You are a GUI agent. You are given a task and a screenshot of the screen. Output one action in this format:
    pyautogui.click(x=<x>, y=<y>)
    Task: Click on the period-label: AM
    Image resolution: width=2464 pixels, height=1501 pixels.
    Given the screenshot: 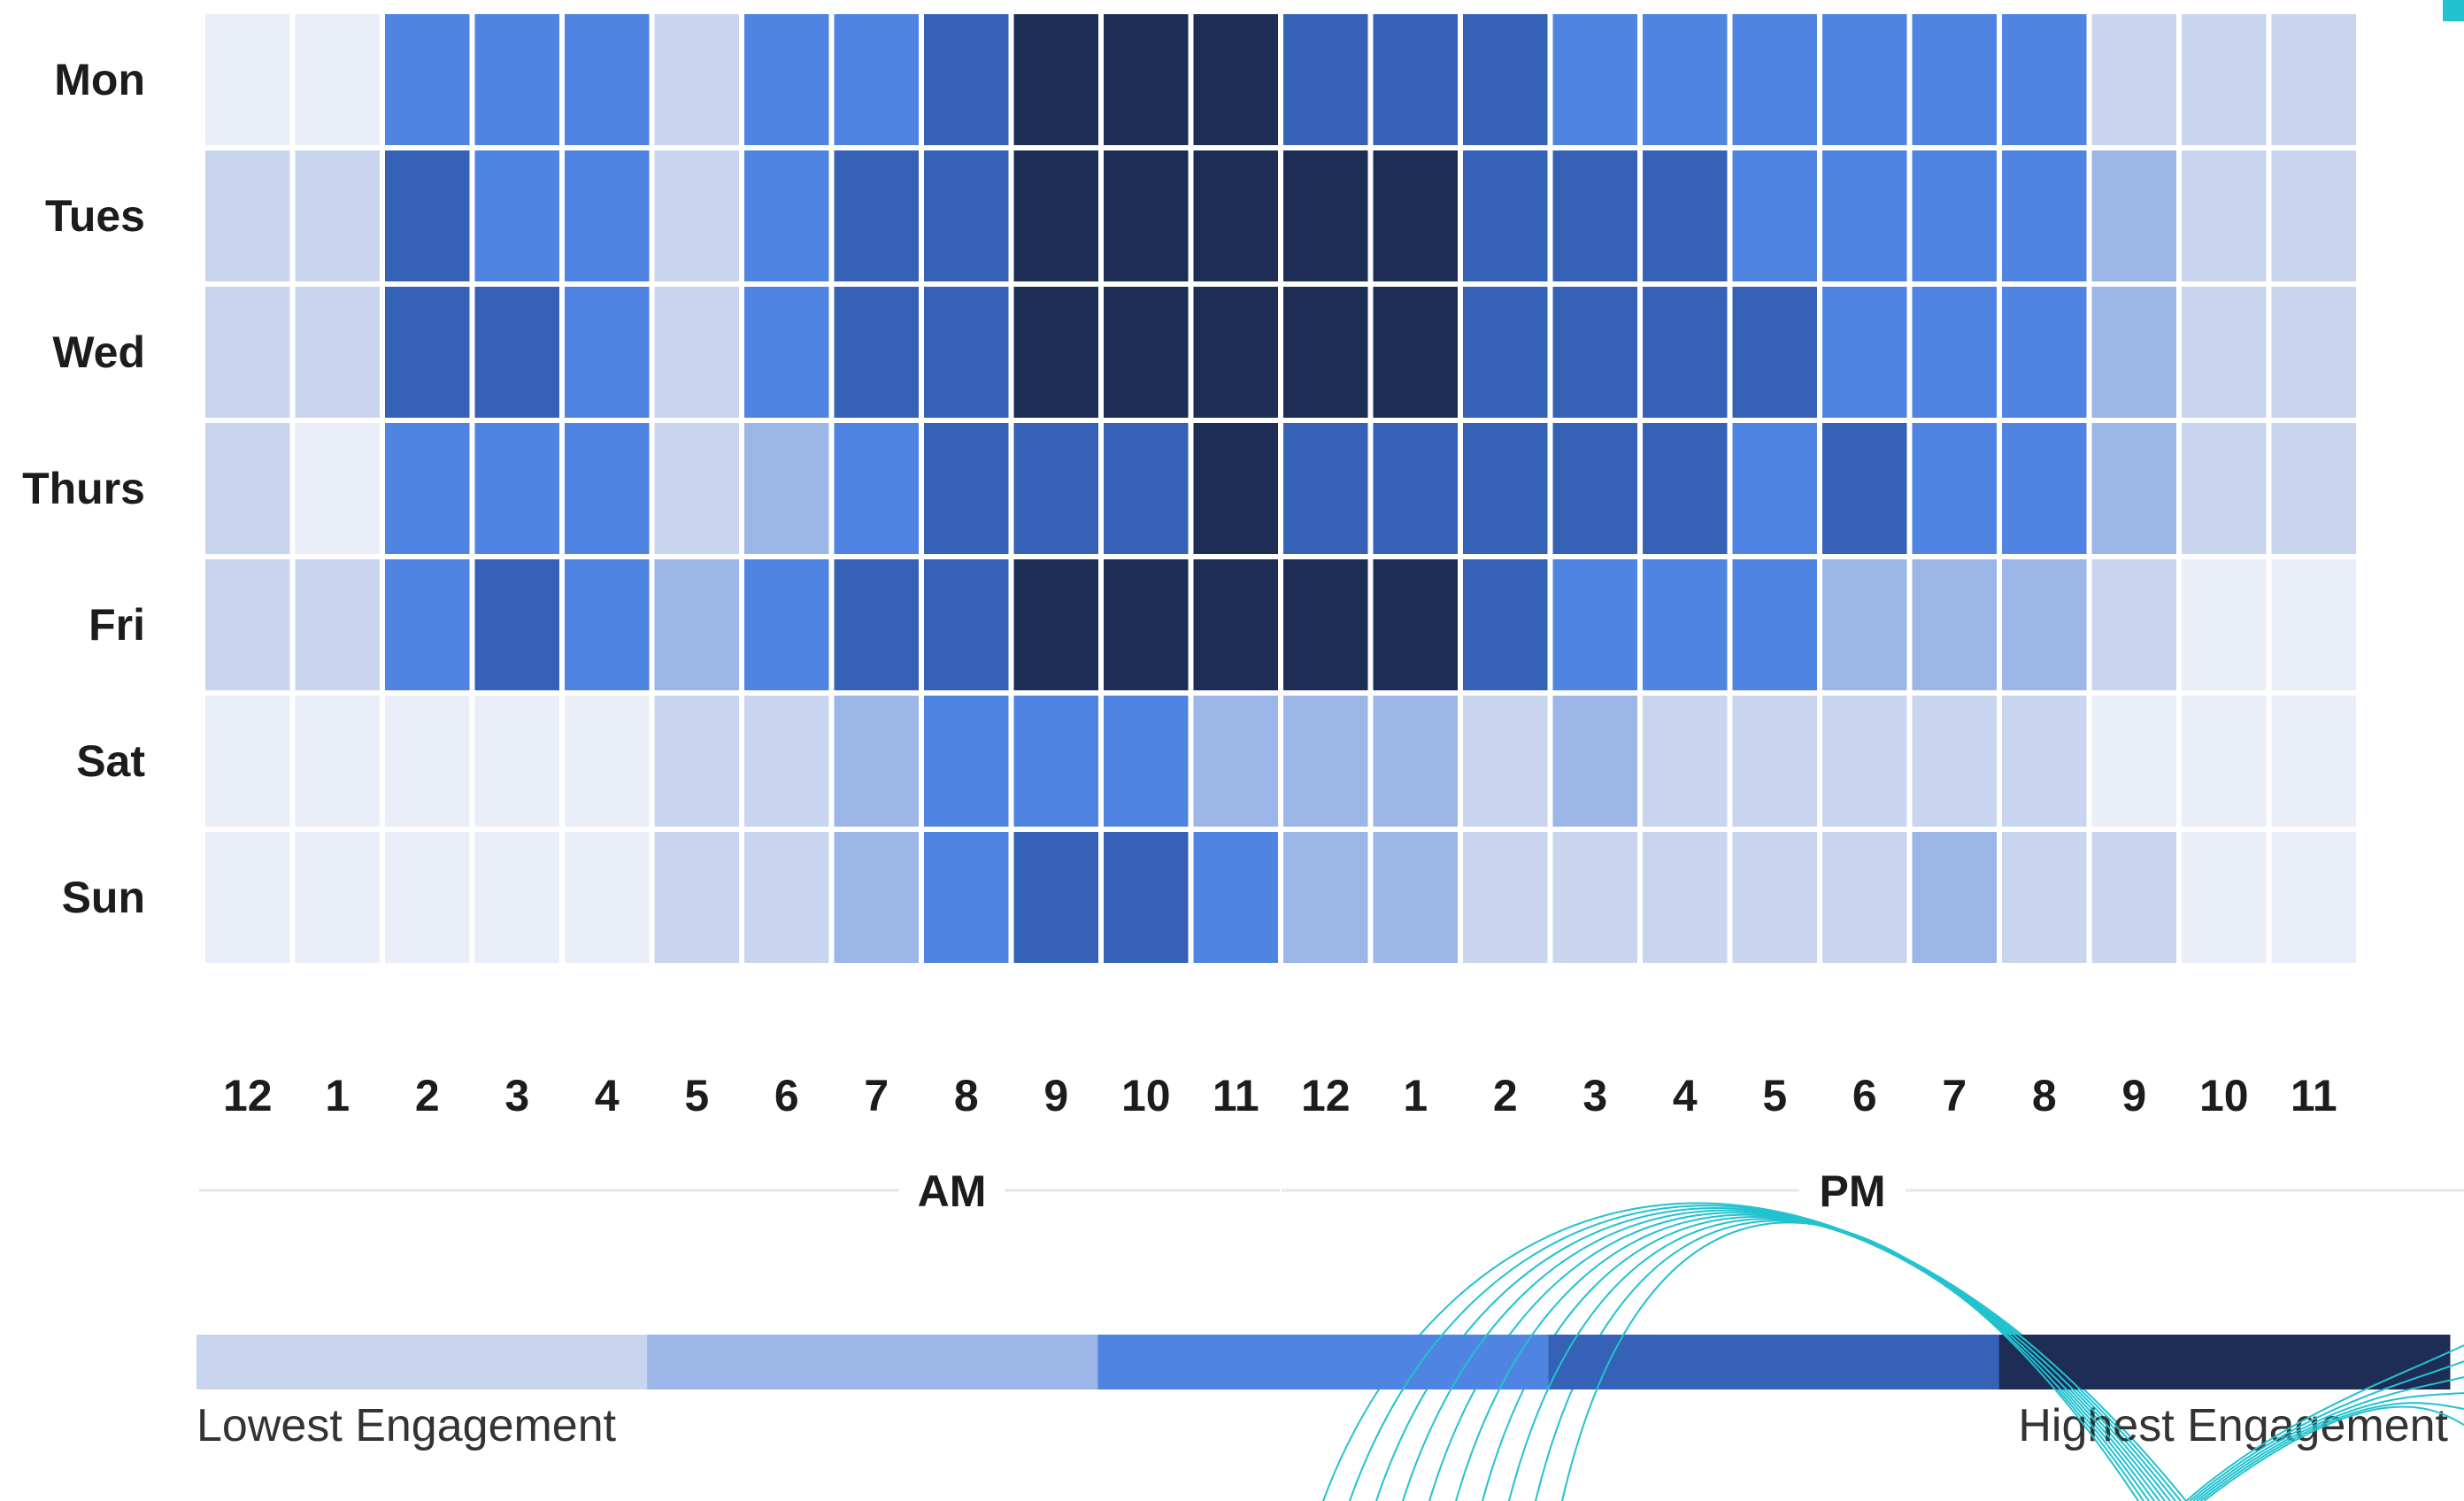 What is the action you would take?
    pyautogui.click(x=953, y=1191)
    